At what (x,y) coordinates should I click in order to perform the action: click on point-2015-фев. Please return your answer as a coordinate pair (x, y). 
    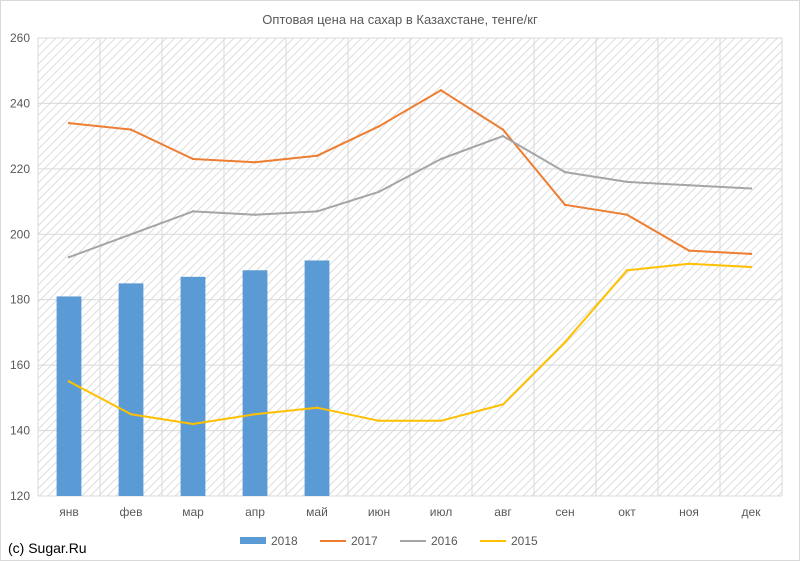
    Looking at the image, I should click on (131, 414).